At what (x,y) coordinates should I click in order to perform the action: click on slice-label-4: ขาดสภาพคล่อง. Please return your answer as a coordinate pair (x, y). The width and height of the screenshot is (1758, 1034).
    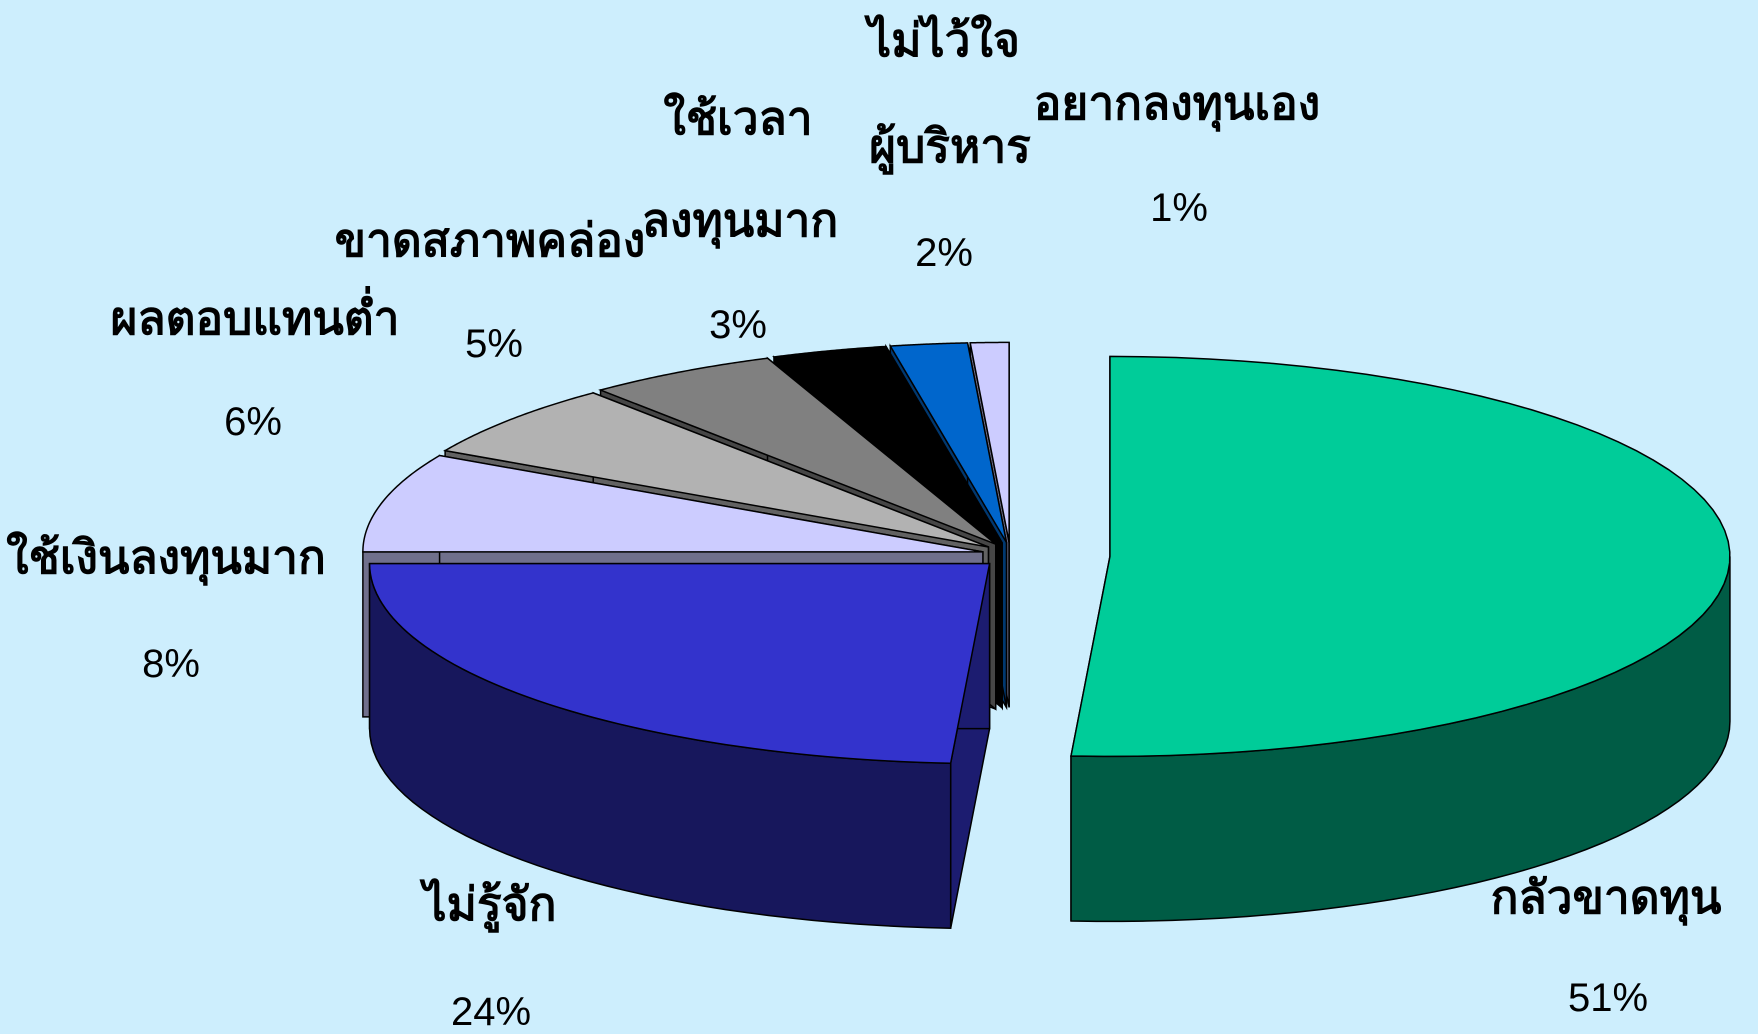
    Looking at the image, I should click on (490, 240).